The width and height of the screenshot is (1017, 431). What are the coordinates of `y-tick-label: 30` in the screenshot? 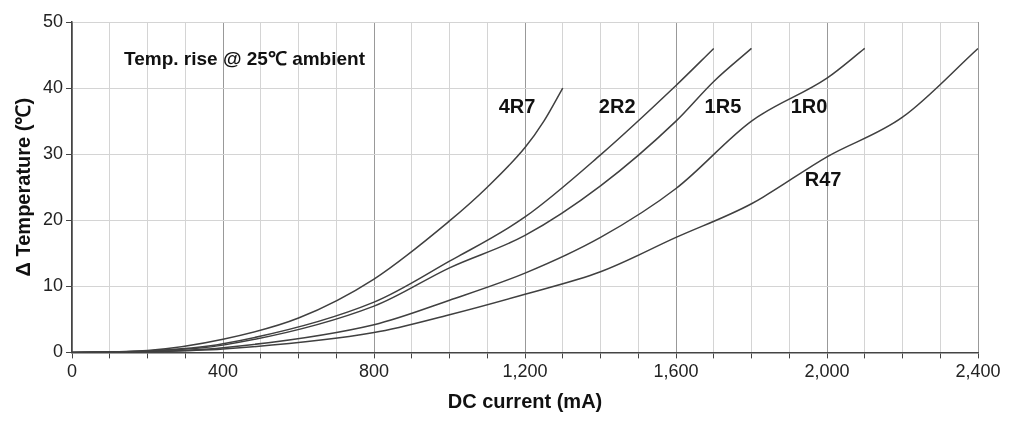 It's located at (53, 153).